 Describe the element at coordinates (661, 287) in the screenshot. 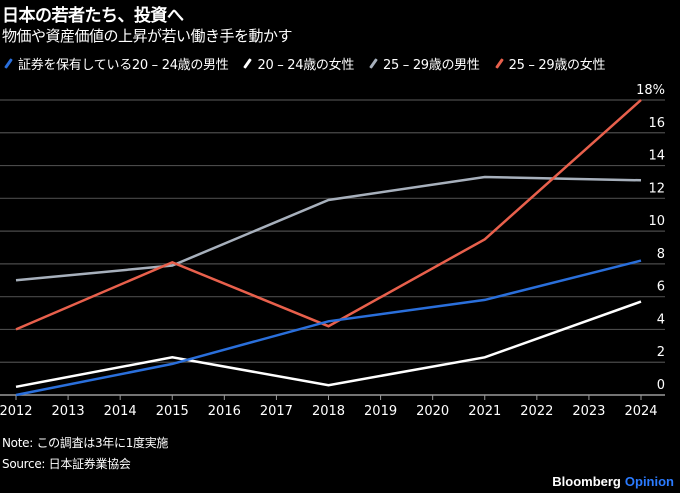

I see `y-tick-label: 6` at that location.